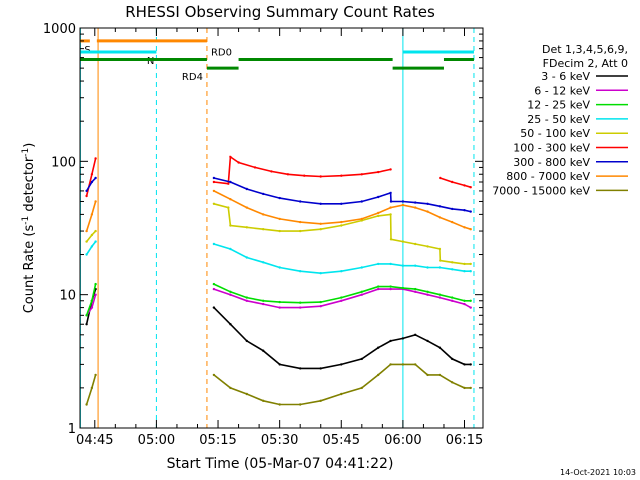 The image size is (640, 480). What do you see at coordinates (558, 119) in the screenshot?
I see `legend-label-4: 25 - 50 keV` at bounding box center [558, 119].